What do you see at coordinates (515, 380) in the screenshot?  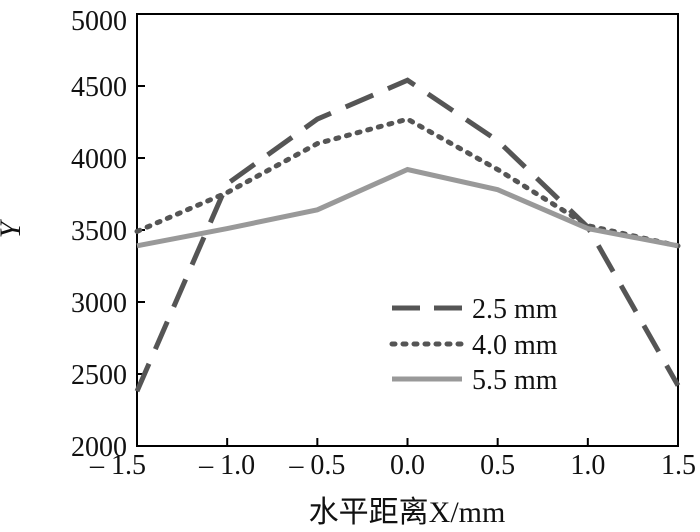 I see `legend-label: 5.5 mm` at bounding box center [515, 380].